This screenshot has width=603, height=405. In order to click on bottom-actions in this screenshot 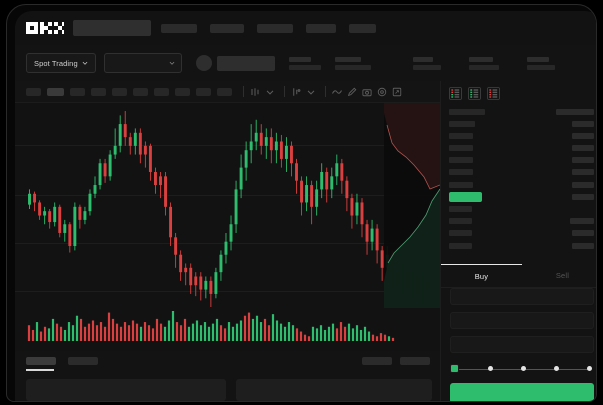, I will do `click(396, 361)`.